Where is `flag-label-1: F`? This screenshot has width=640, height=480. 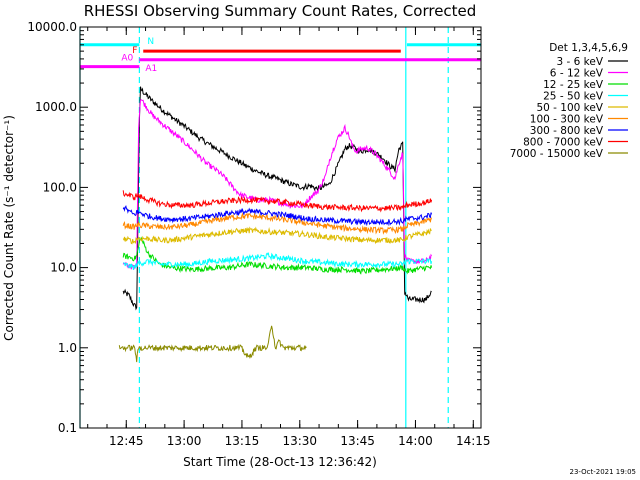 flag-label-1: F is located at coordinates (134, 51).